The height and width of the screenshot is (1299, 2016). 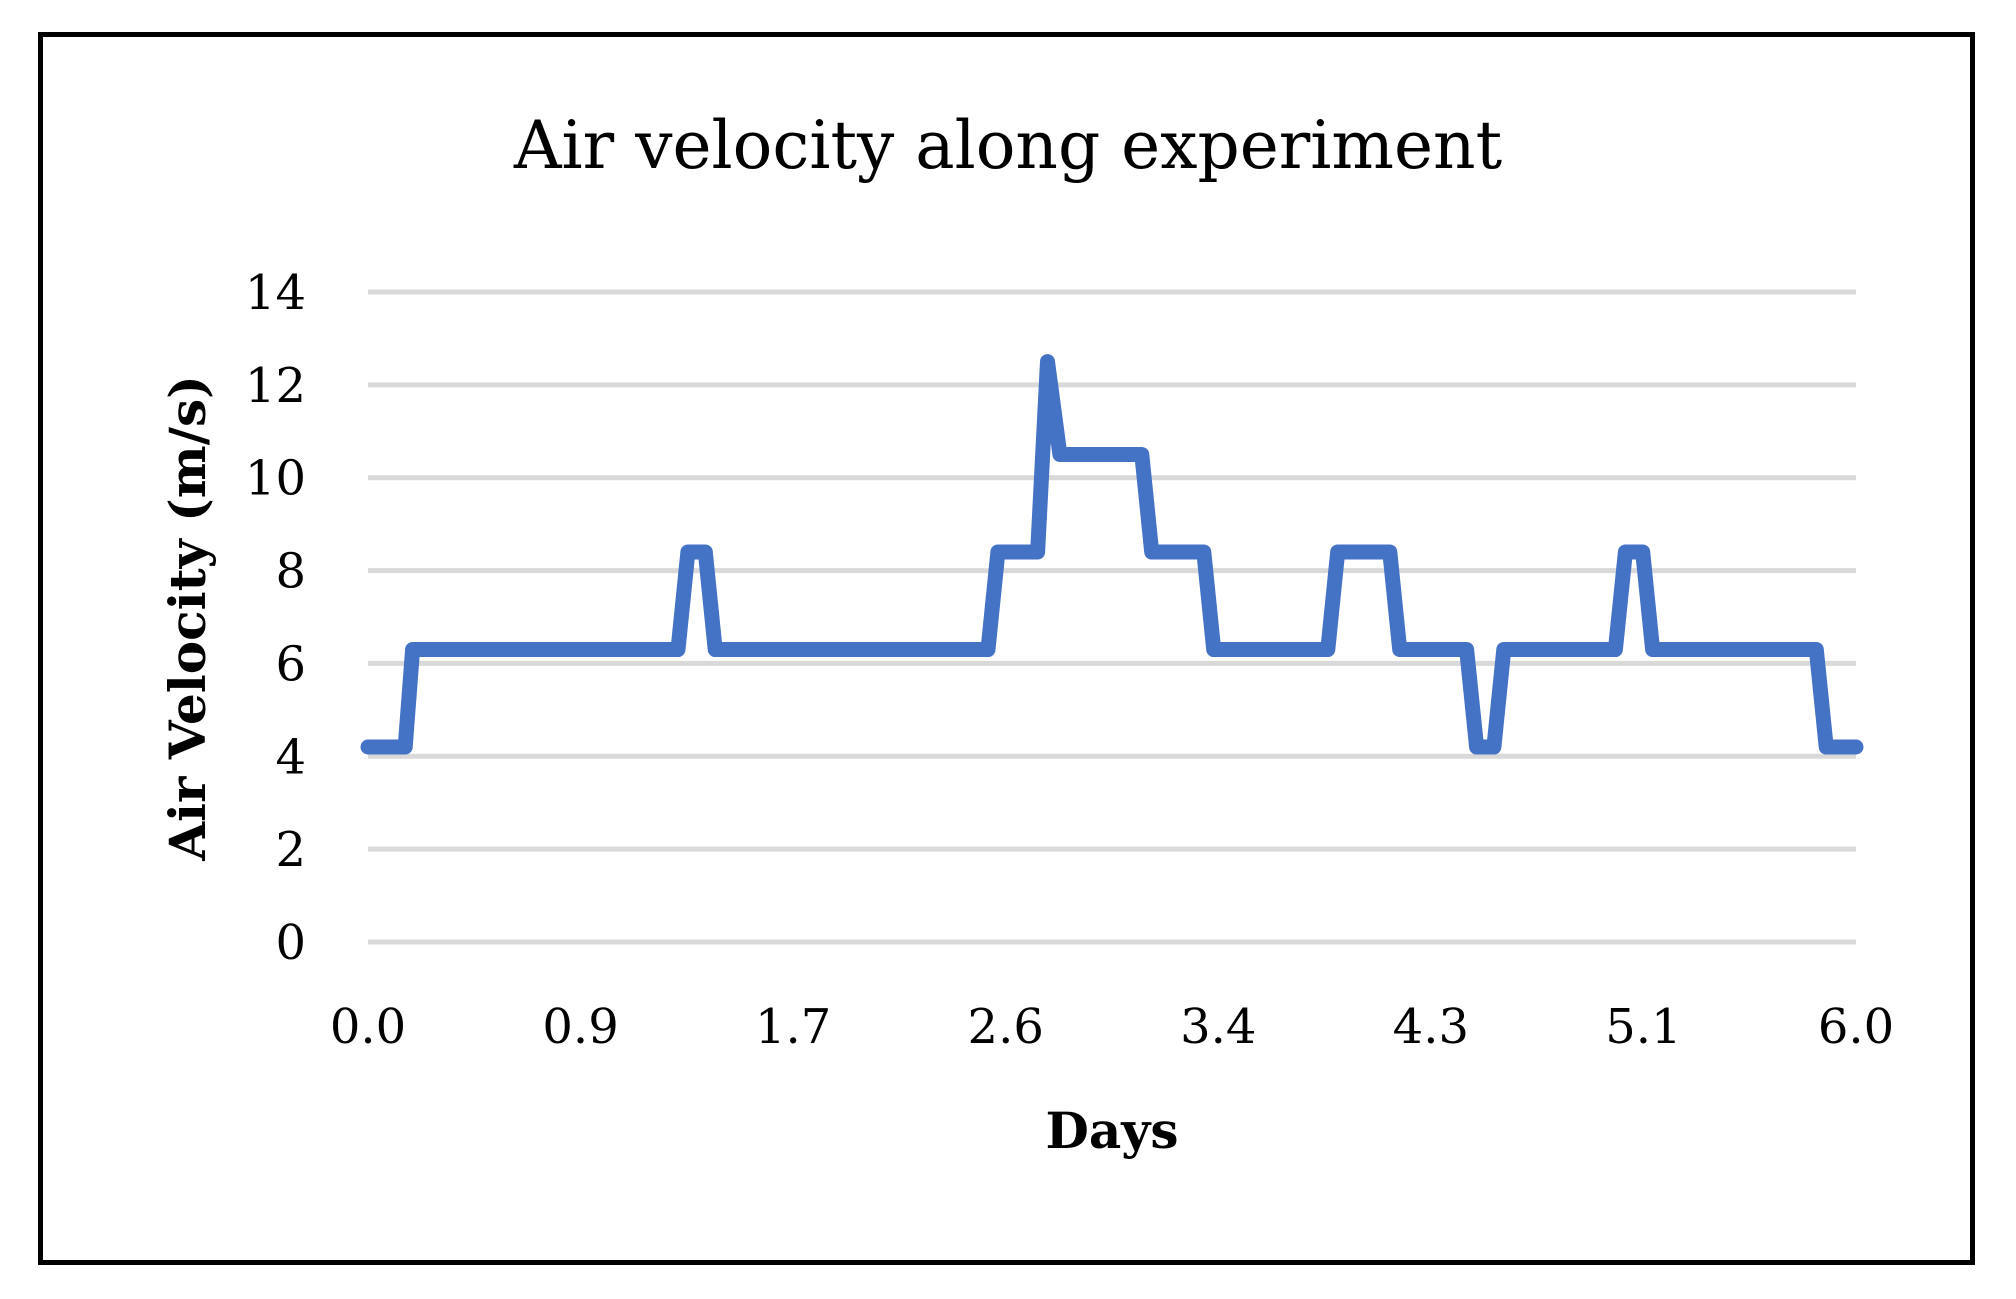 What do you see at coordinates (1006, 1027) in the screenshot?
I see `x-tick-label: 2.6` at bounding box center [1006, 1027].